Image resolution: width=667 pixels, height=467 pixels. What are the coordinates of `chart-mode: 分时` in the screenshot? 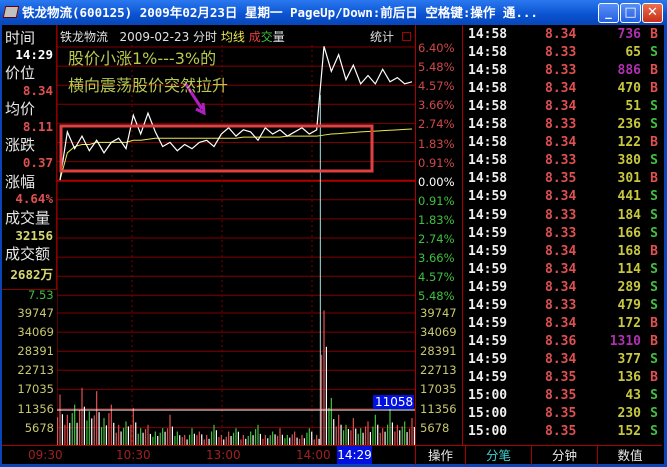 It's located at (205, 37).